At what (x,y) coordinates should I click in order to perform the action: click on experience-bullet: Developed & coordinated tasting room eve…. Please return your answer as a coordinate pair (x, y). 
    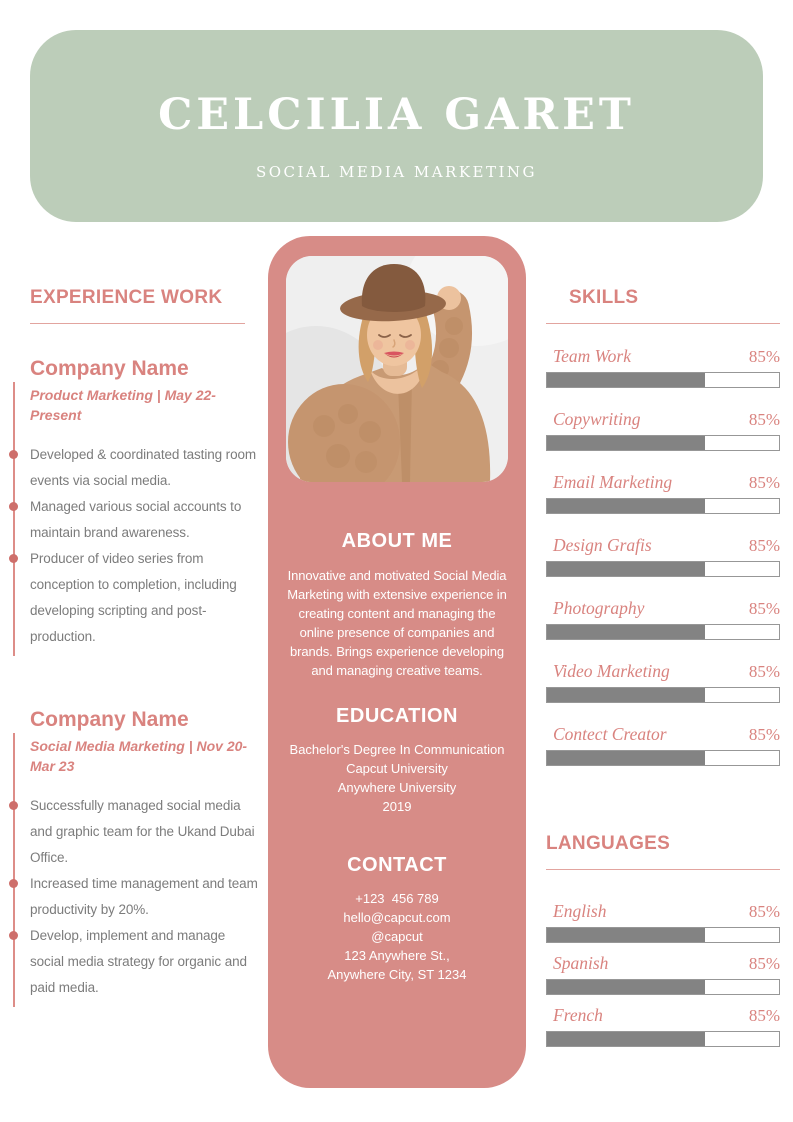
    Looking at the image, I should click on (134, 468).